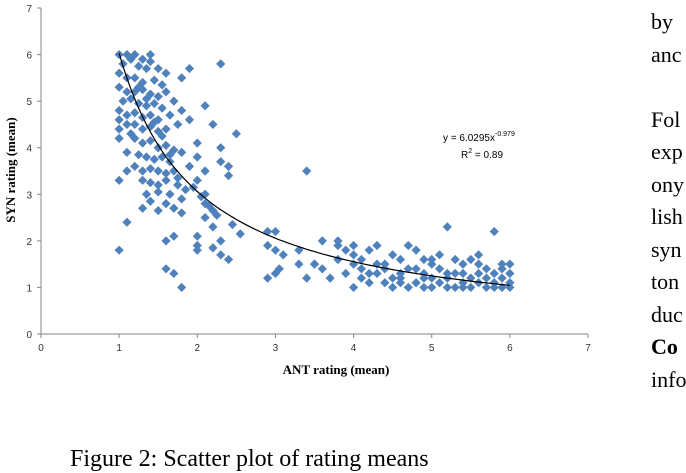  What do you see at coordinates (29, 195) in the screenshot?
I see `y-tick-label: 3` at bounding box center [29, 195].